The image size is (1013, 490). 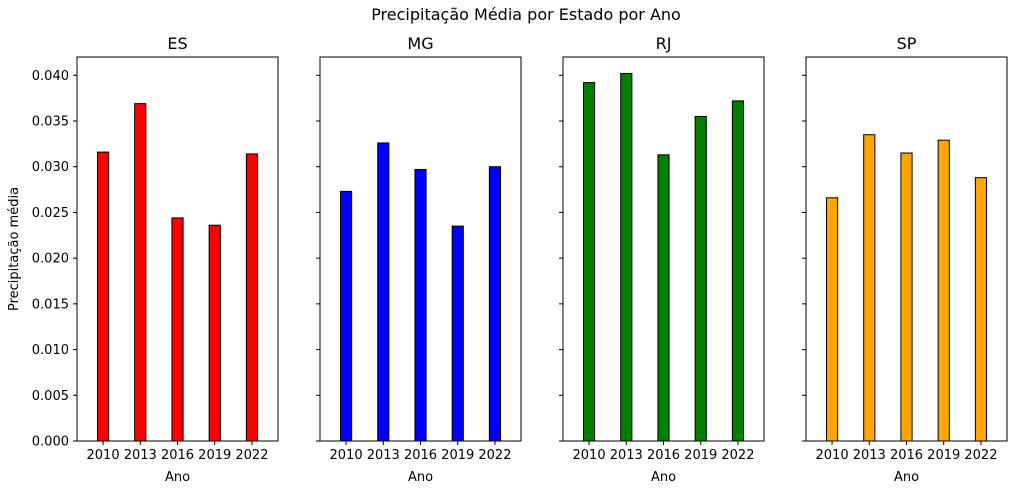 What do you see at coordinates (383, 292) in the screenshot?
I see `bar-mg-2013` at bounding box center [383, 292].